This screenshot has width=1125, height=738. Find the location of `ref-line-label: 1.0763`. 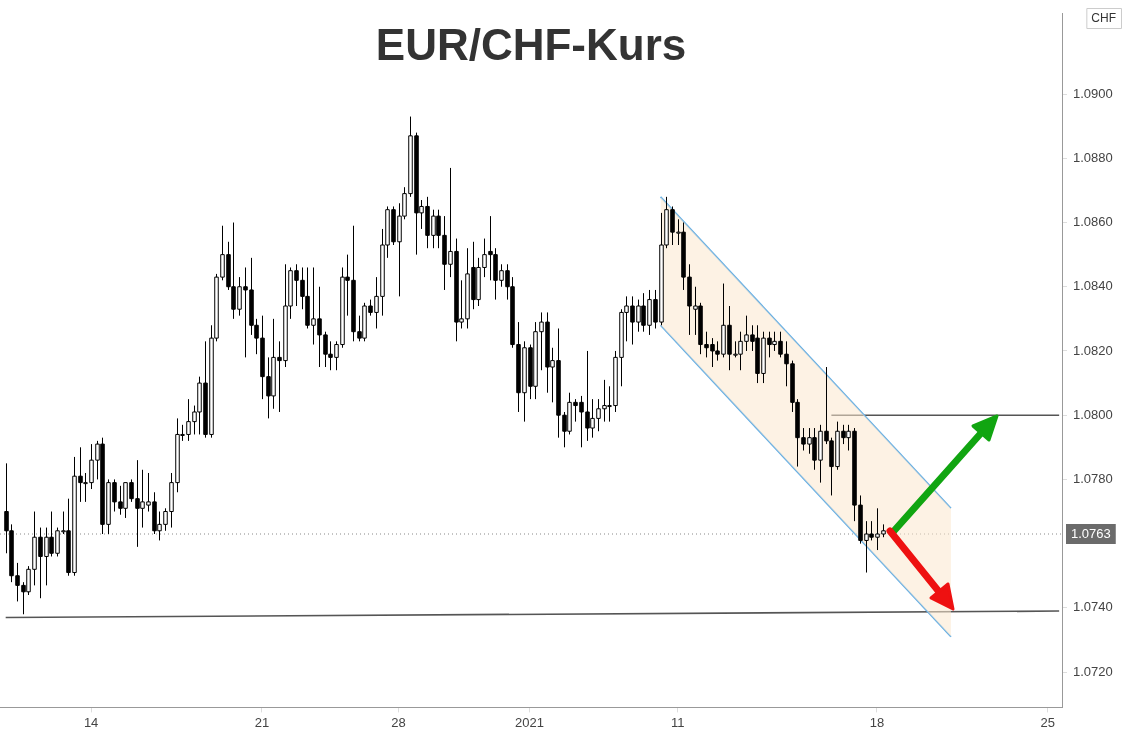

ref-line-label: 1.0763 is located at coordinates (1091, 533).